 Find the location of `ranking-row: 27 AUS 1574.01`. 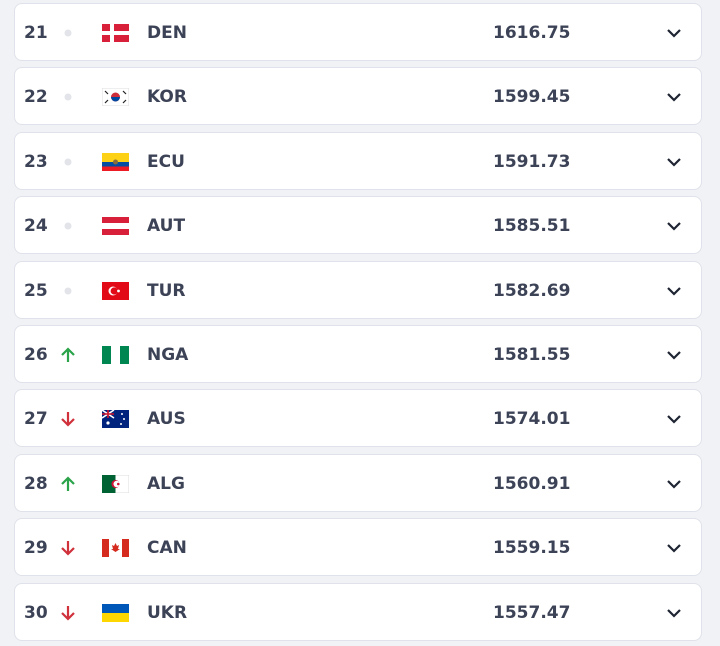

ranking-row: 27 AUS 1574.01 is located at coordinates (358, 418).